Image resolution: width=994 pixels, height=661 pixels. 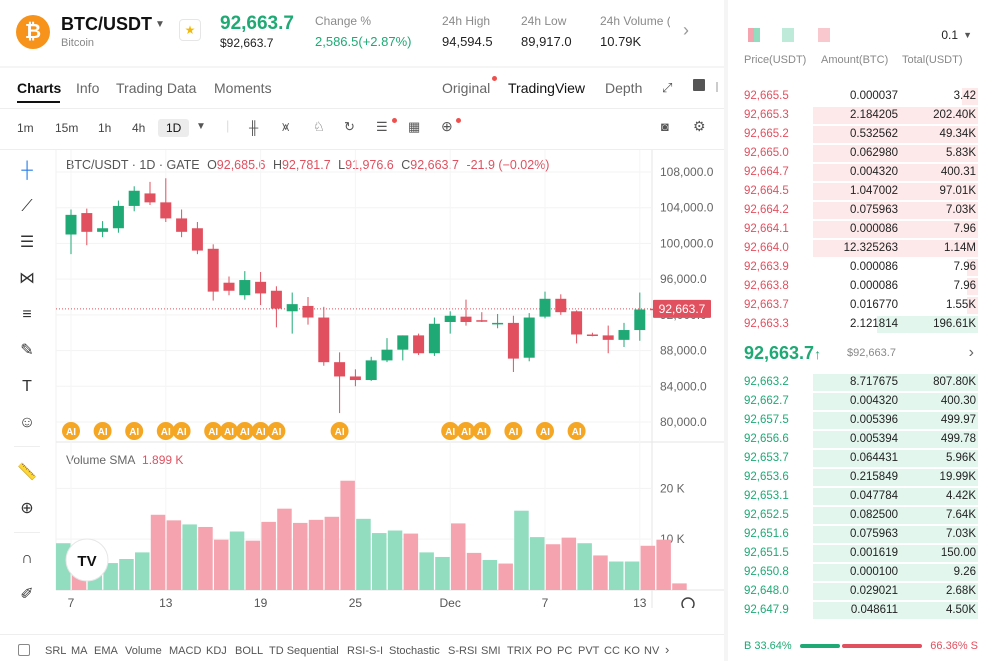 I want to click on ask-row: 92,663.9 0.000086 7.96, so click(x=861, y=267).